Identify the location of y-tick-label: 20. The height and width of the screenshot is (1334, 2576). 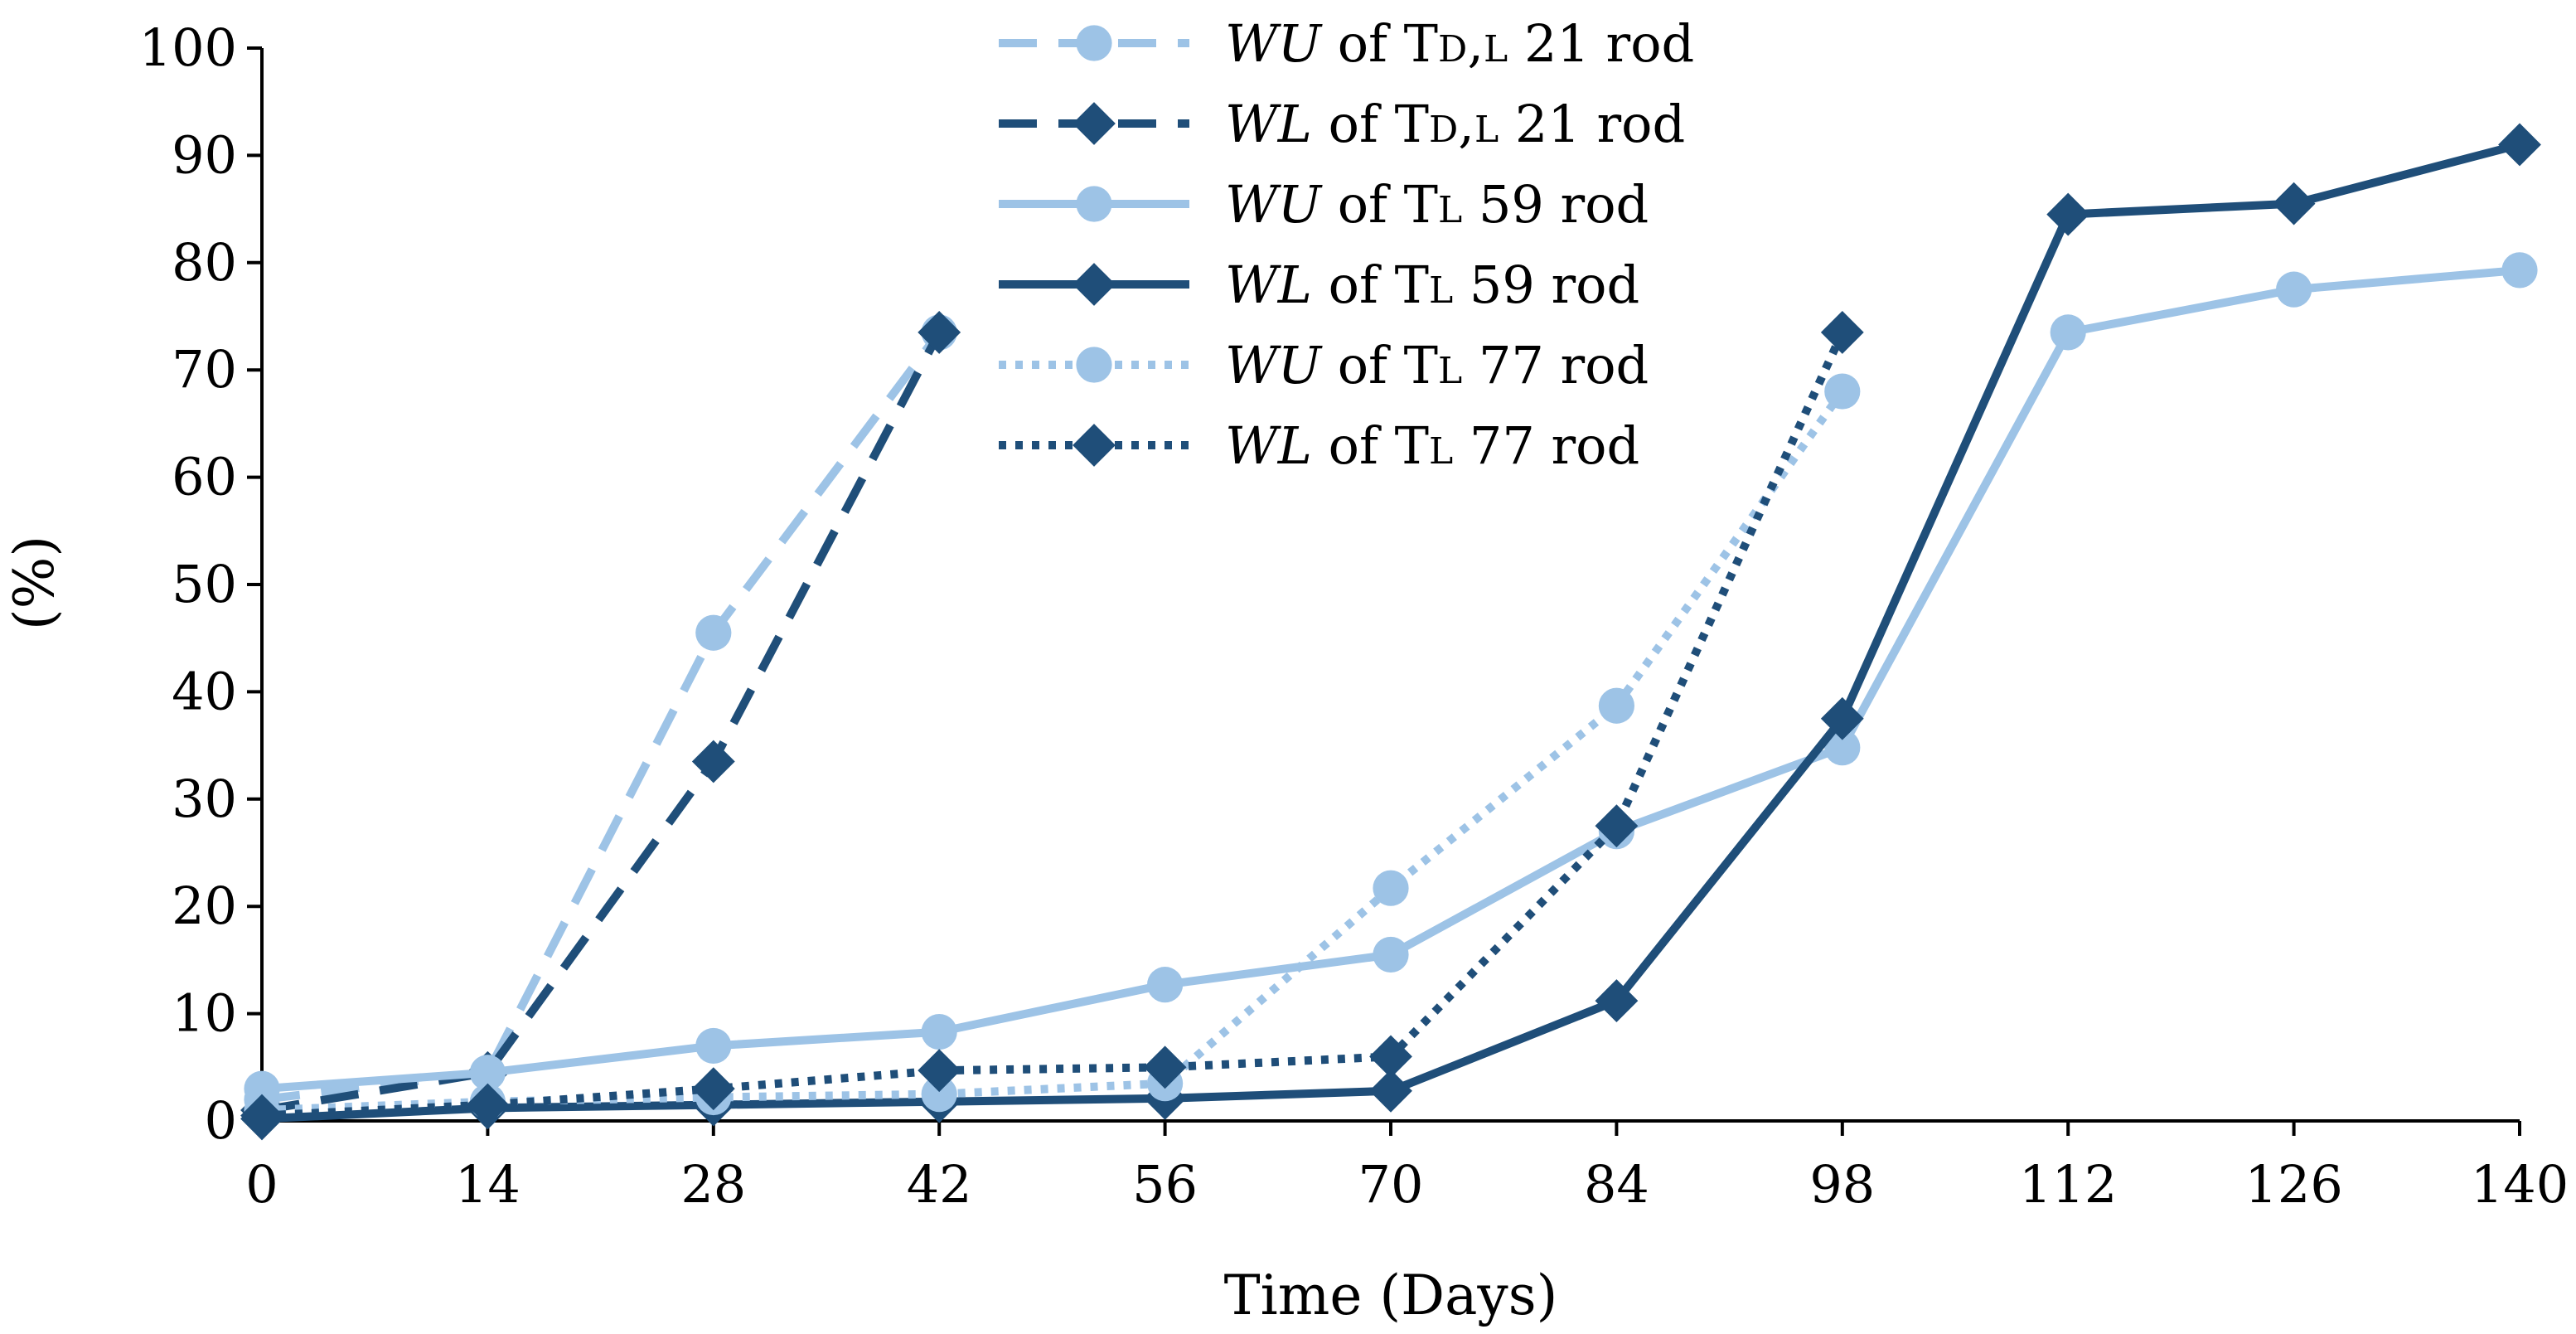
(204, 906).